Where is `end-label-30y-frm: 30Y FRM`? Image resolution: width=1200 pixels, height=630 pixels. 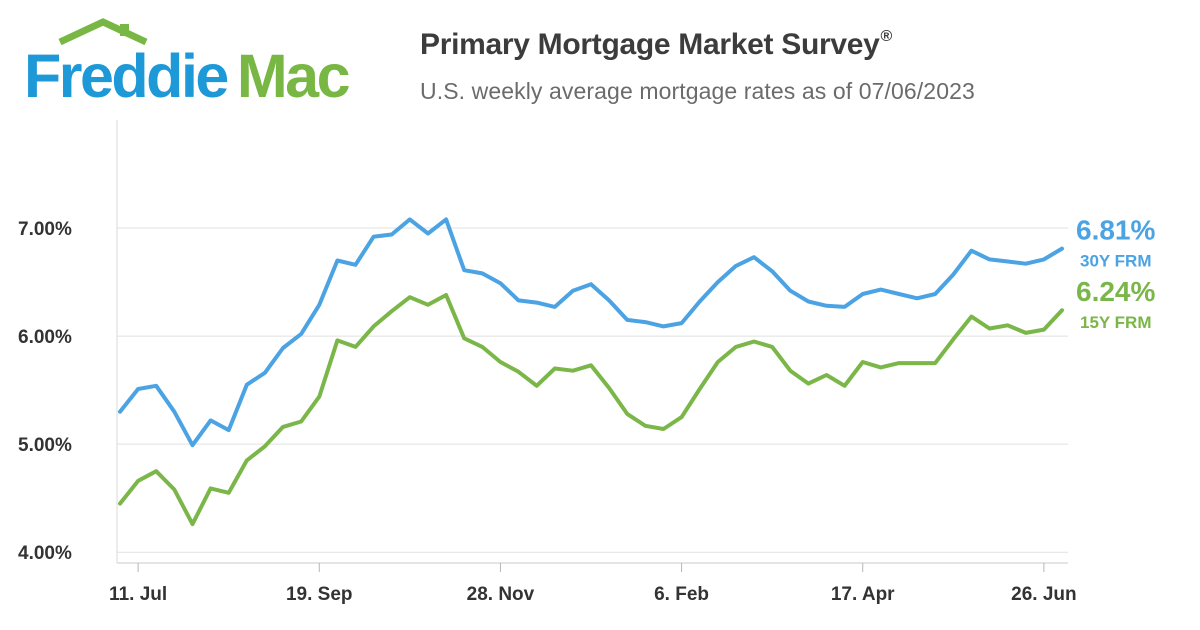
end-label-30y-frm: 30Y FRM is located at coordinates (1116, 261).